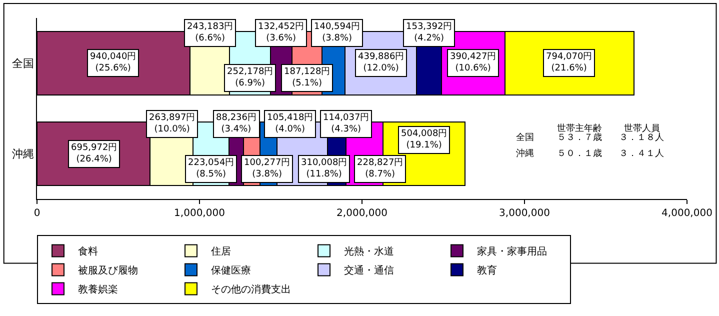  What do you see at coordinates (337, 33) in the screenshot?
I see `data-label: 140,594円 (3.8%)` at bounding box center [337, 33].